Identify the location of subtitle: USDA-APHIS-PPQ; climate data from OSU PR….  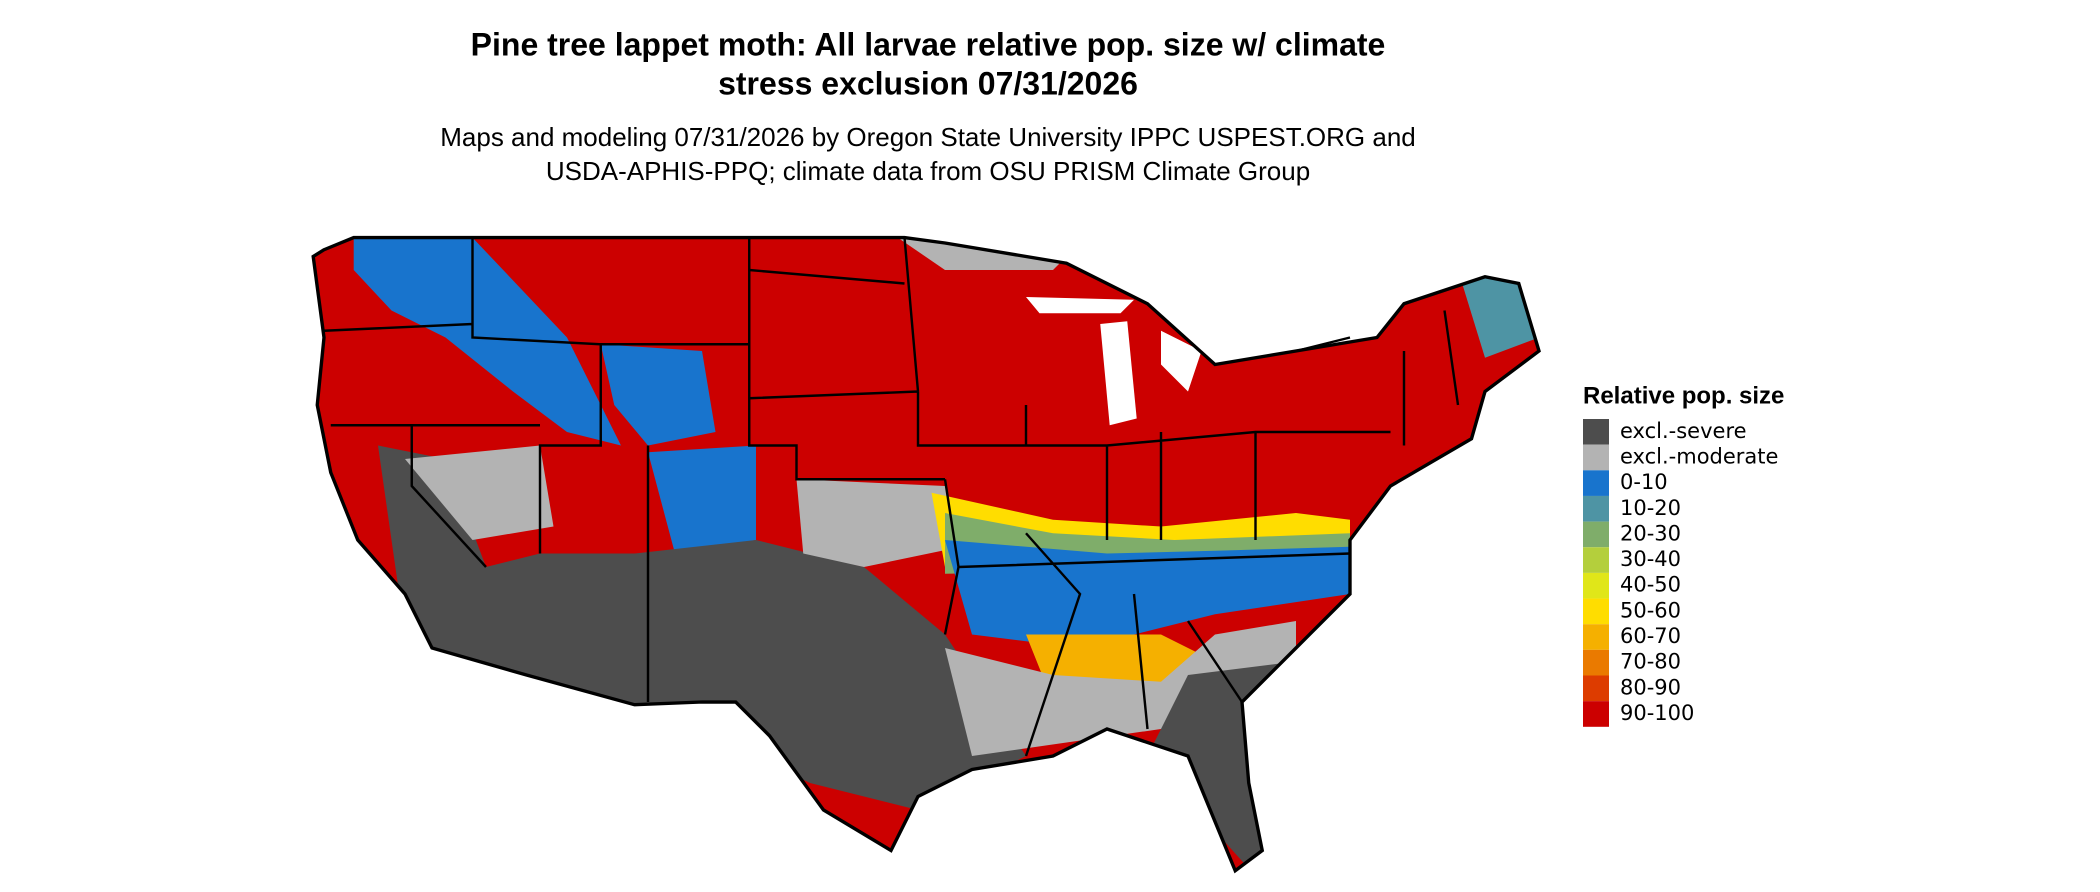
(928, 171).